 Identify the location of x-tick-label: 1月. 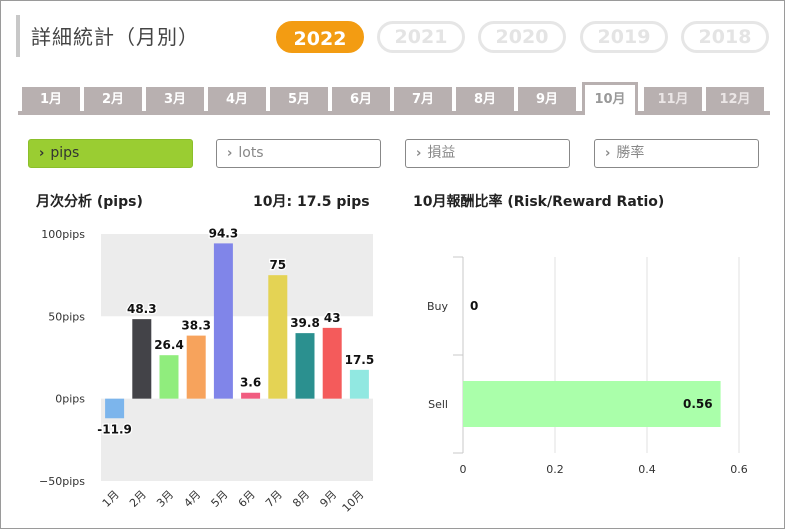
(111, 499).